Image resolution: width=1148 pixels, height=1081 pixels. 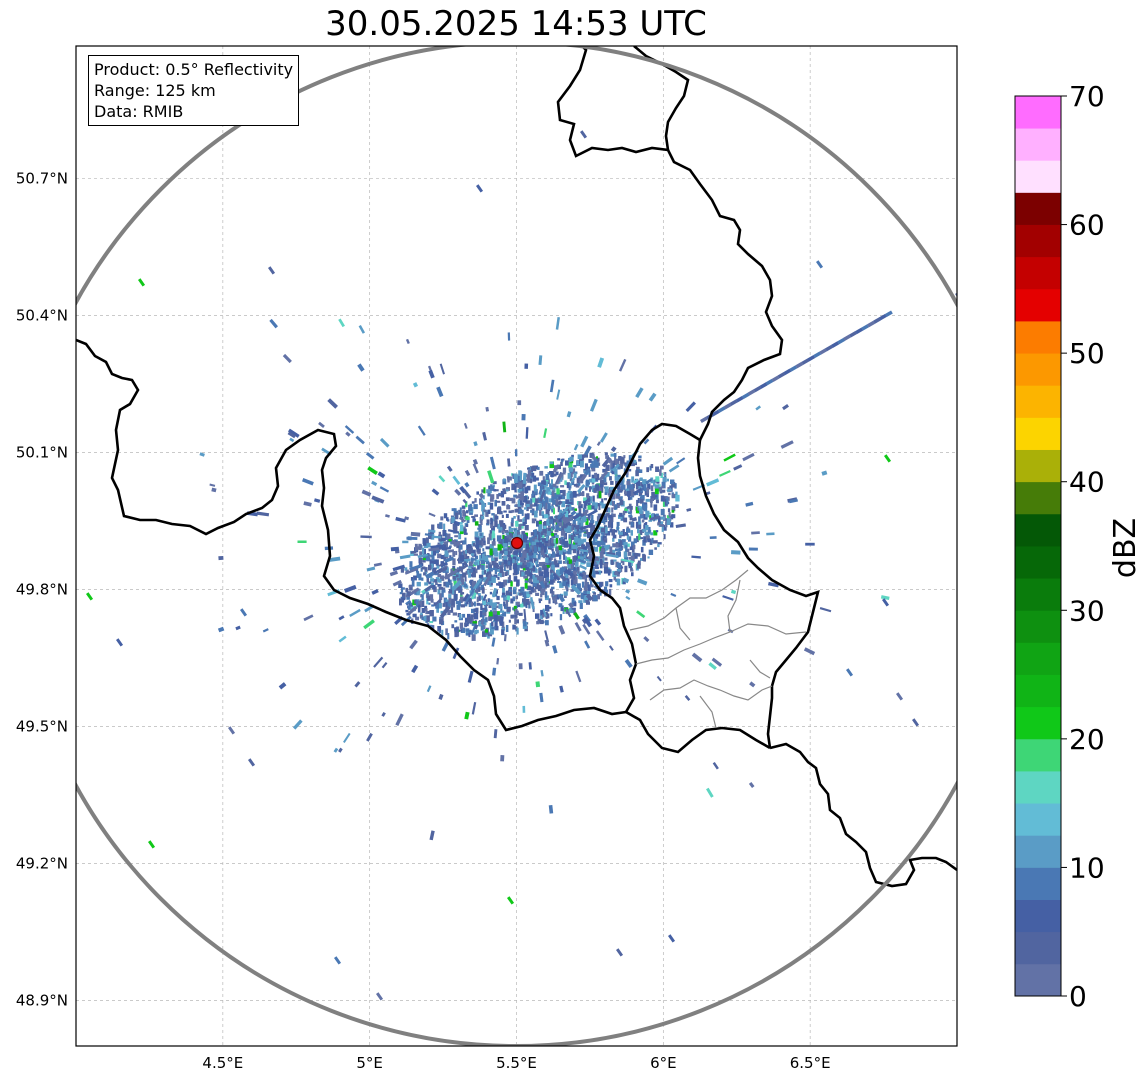 I want to click on colorbar-segments, so click(x=1038, y=546).